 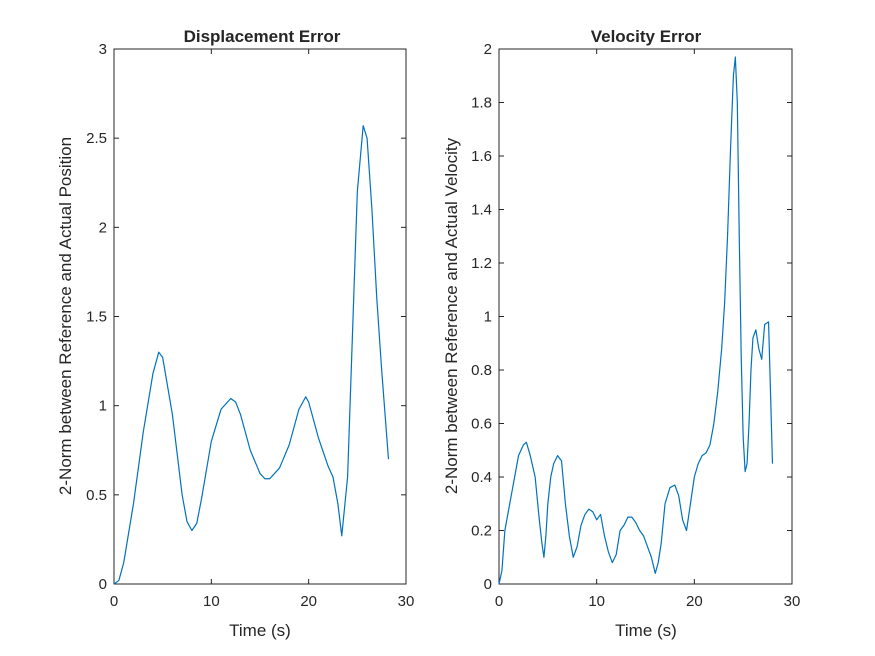 What do you see at coordinates (96, 317) in the screenshot?
I see `y-tick-label: 1.5` at bounding box center [96, 317].